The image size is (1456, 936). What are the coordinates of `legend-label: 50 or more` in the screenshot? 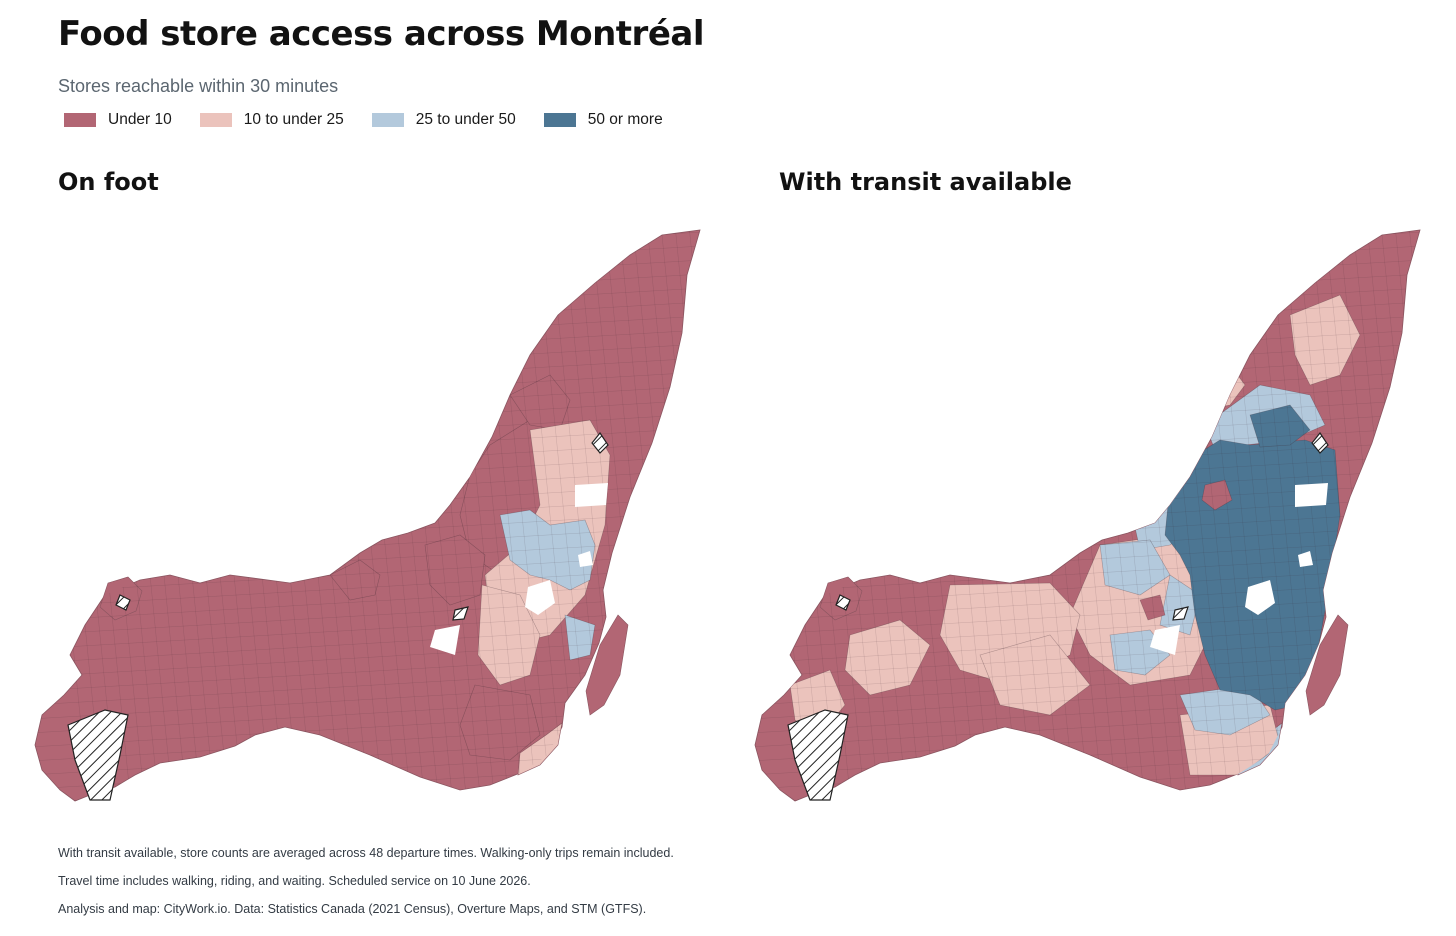 It's located at (625, 119).